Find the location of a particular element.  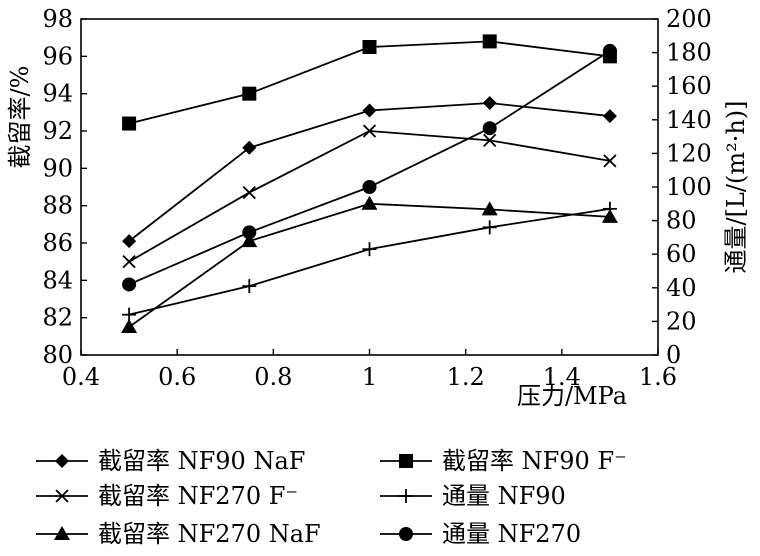

y-right-tick-label: 120 is located at coordinates (689, 153).